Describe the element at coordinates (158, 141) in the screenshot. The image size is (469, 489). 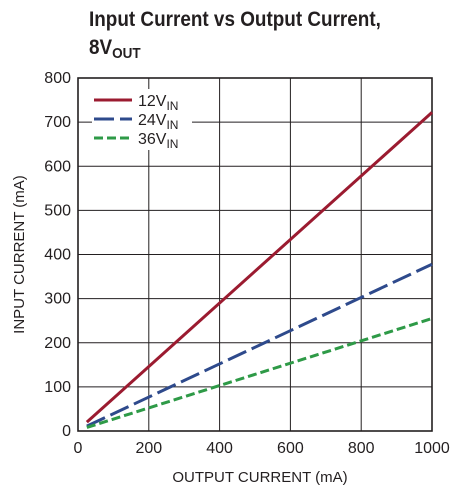
I see `legend-label-36vin: 36VIN` at that location.